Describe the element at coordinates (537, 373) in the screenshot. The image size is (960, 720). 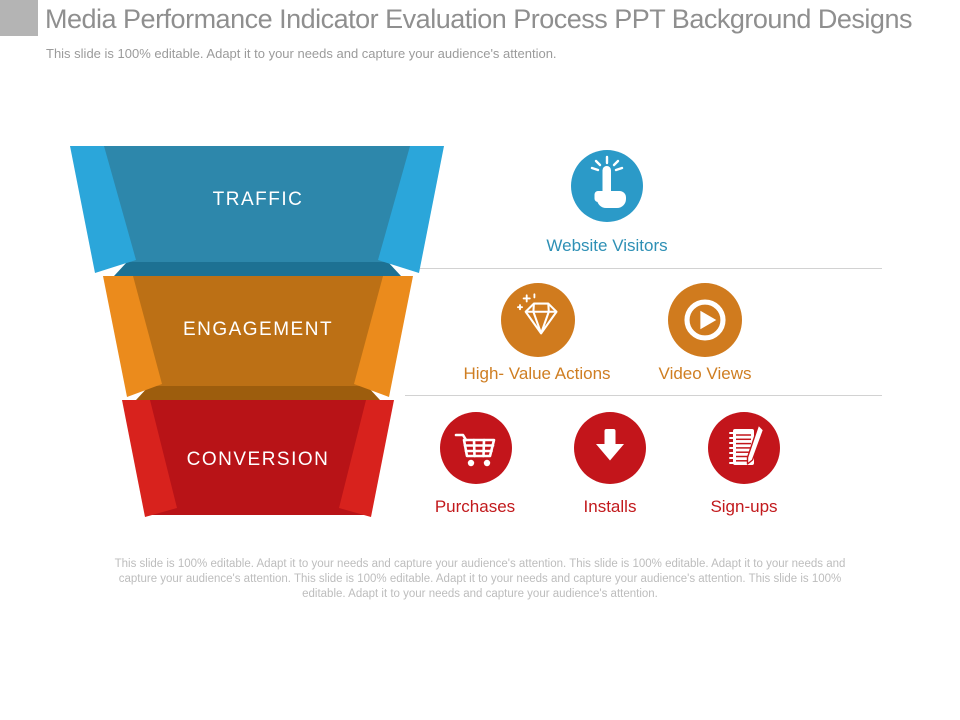
I see `high-value-actions-label: High- Value Actions` at that location.